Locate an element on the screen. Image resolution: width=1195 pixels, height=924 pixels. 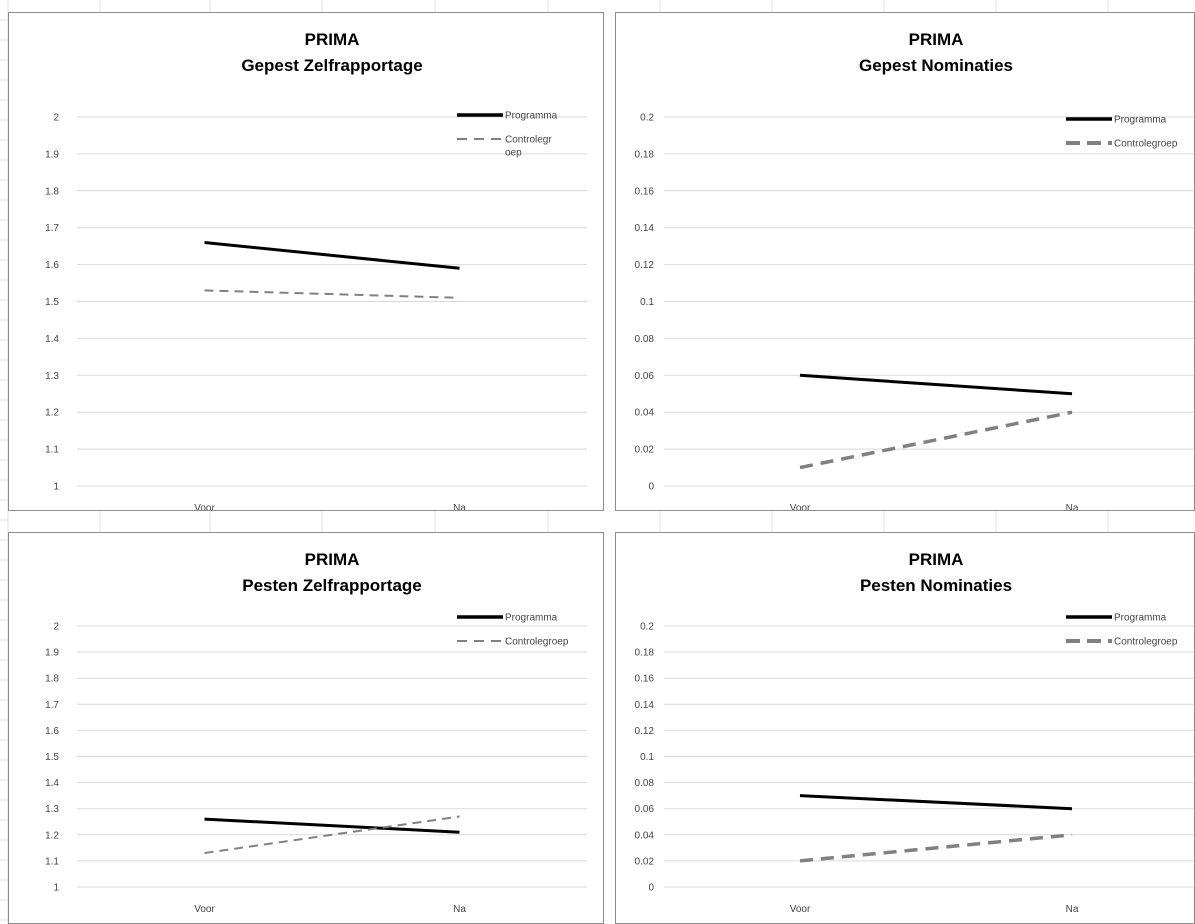
legend-label: Controlegr is located at coordinates (528, 140).